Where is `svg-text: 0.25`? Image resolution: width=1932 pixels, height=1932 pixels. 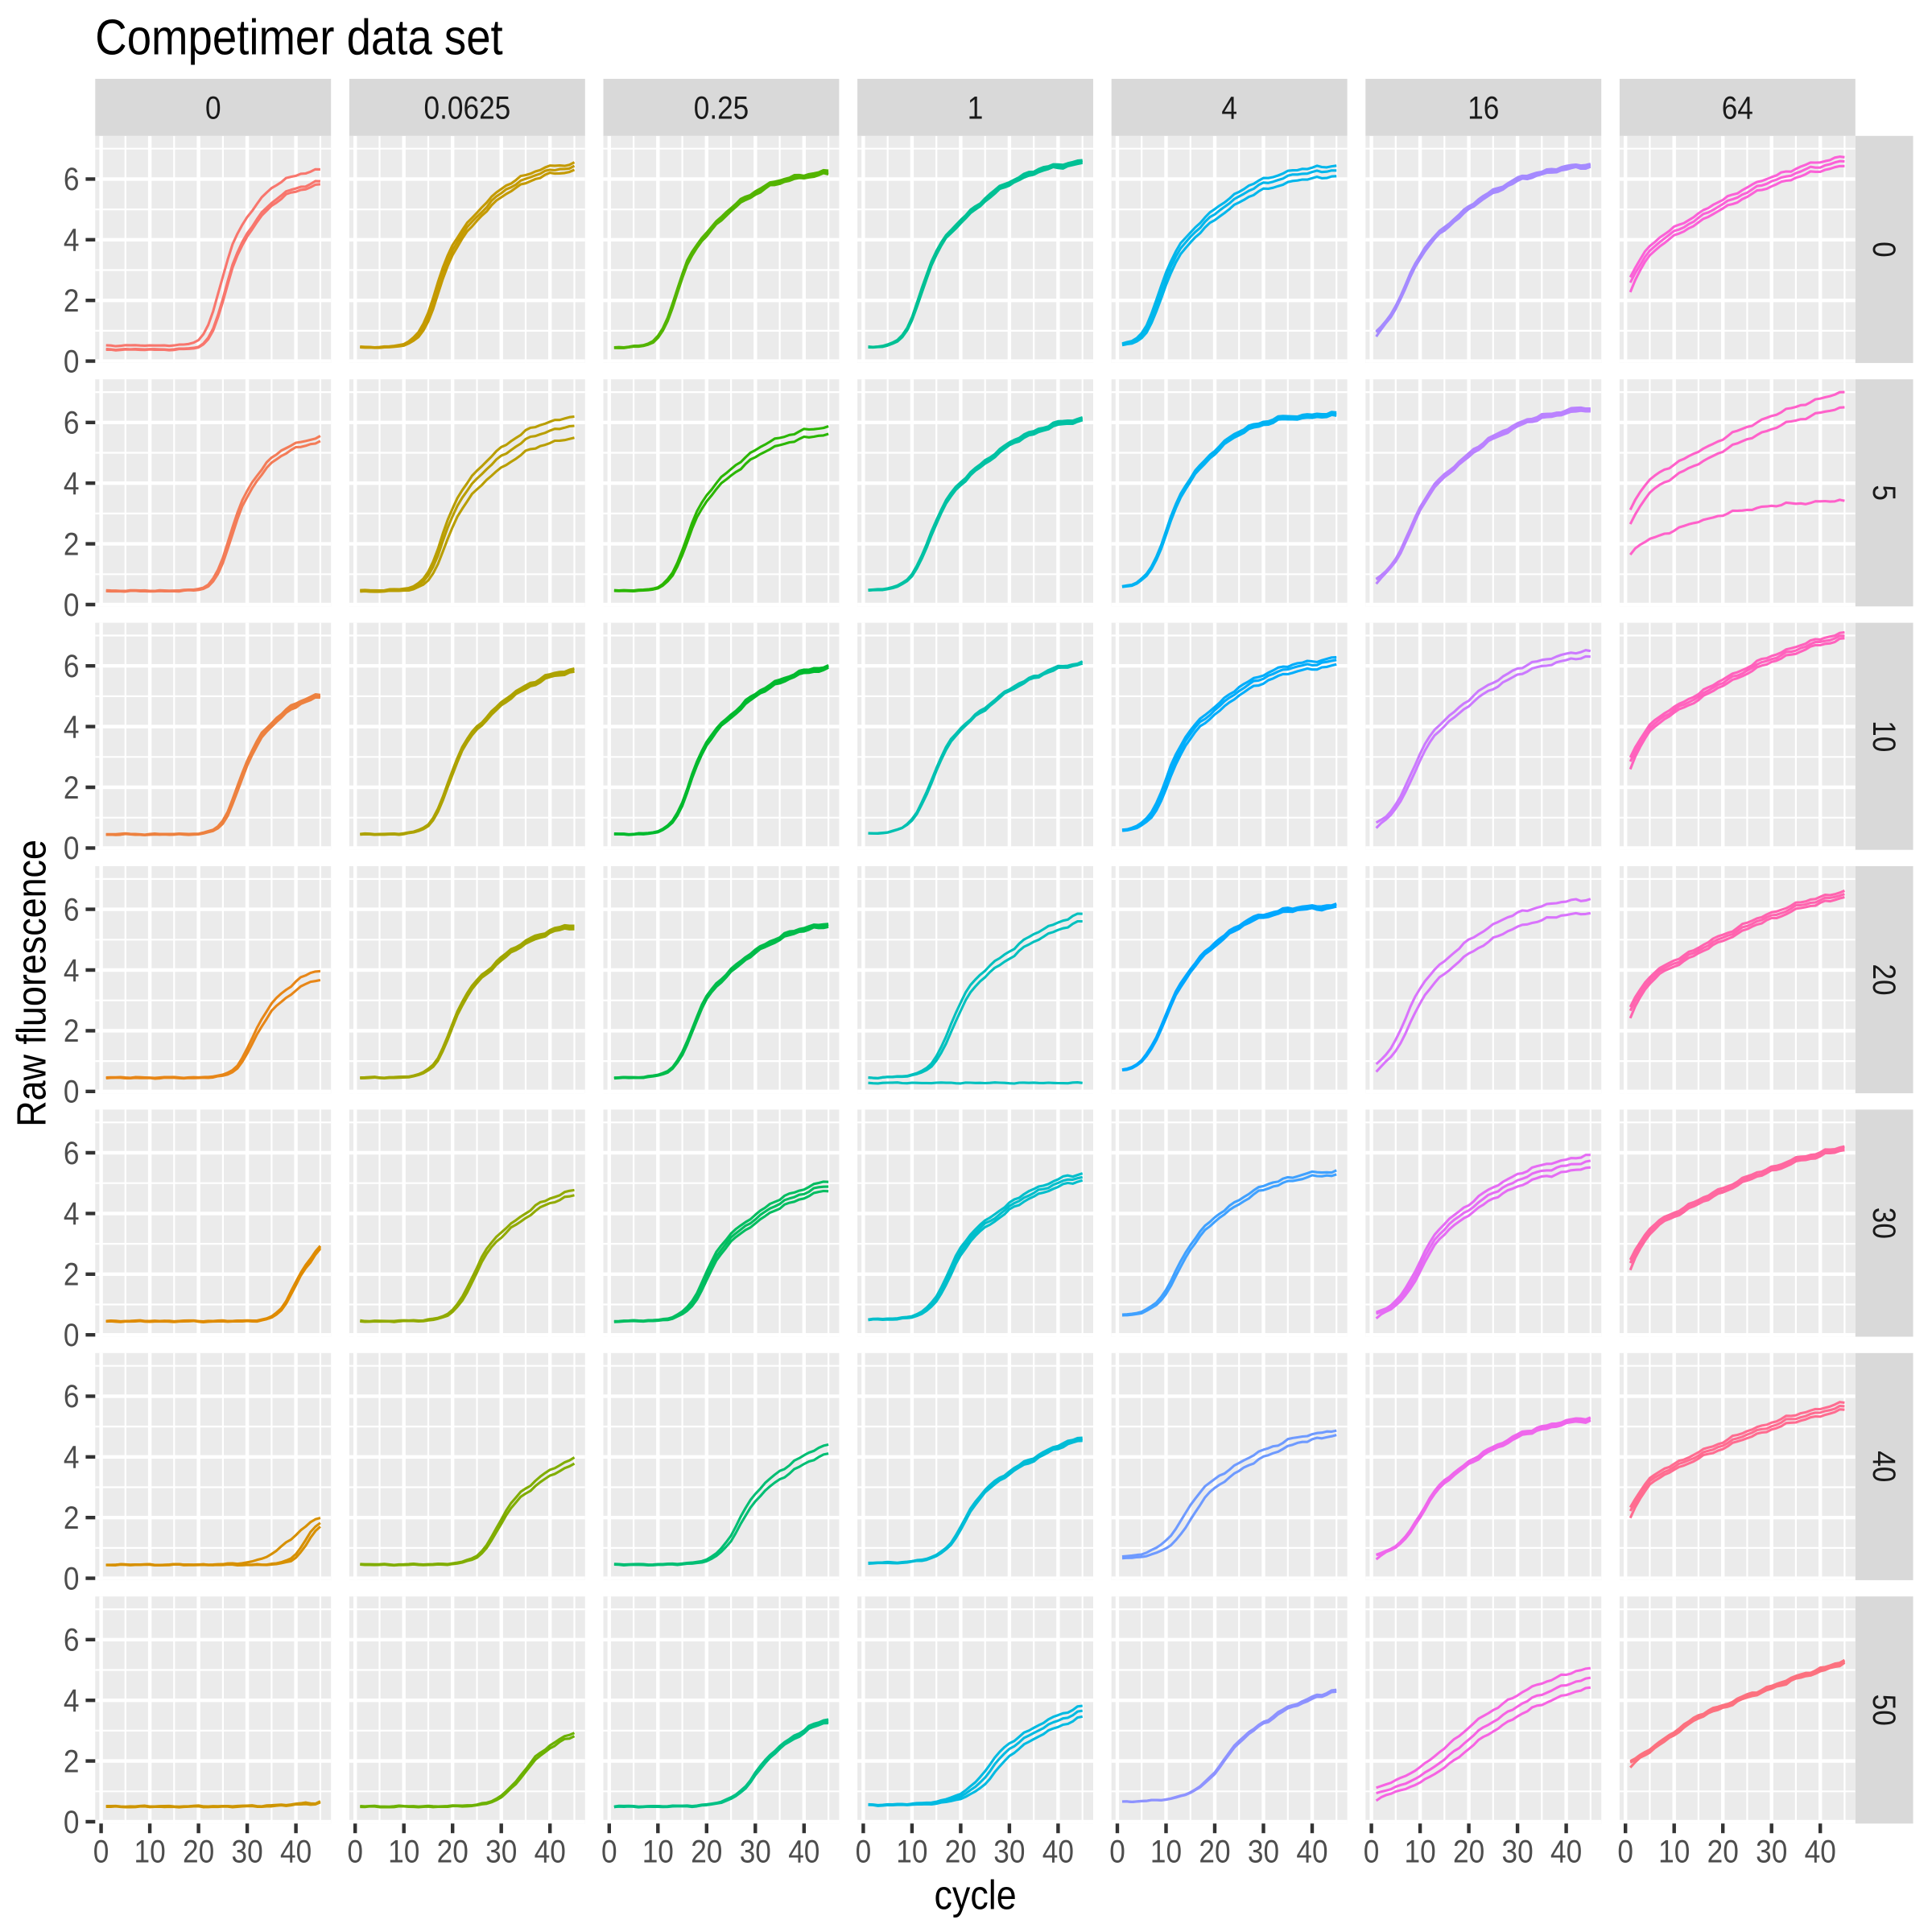
svg-text: 0.25 is located at coordinates (721, 108).